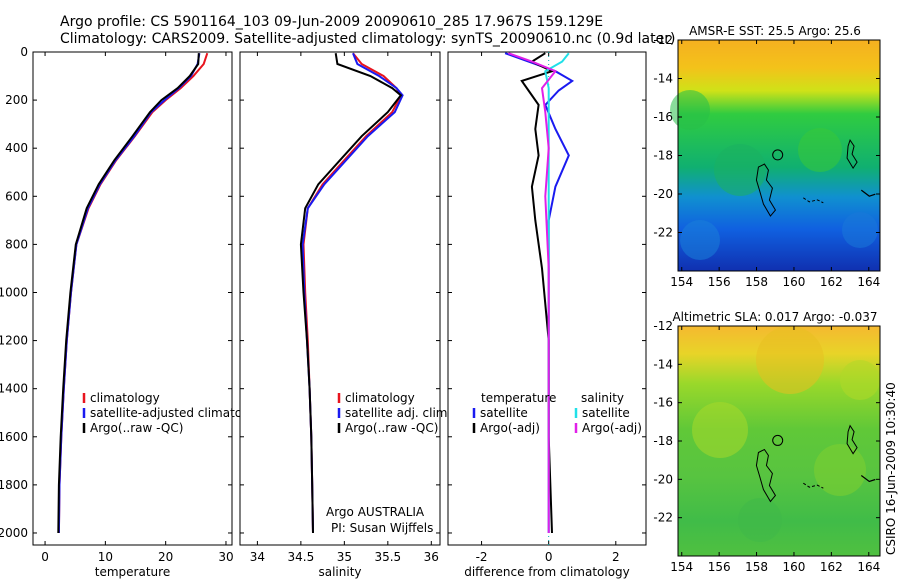 The height and width of the screenshot is (580, 900). Describe the element at coordinates (504, 413) in the screenshot. I see `diff-legend-temp-label: satellite` at that location.